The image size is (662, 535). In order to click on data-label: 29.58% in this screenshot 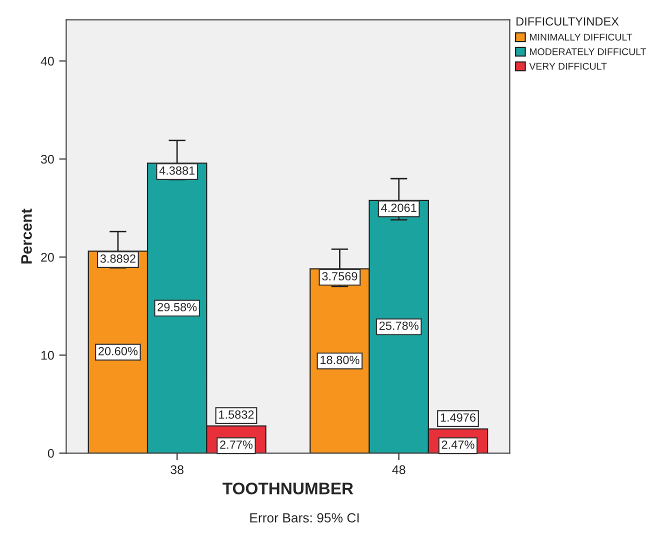, I will do `click(177, 307)`.